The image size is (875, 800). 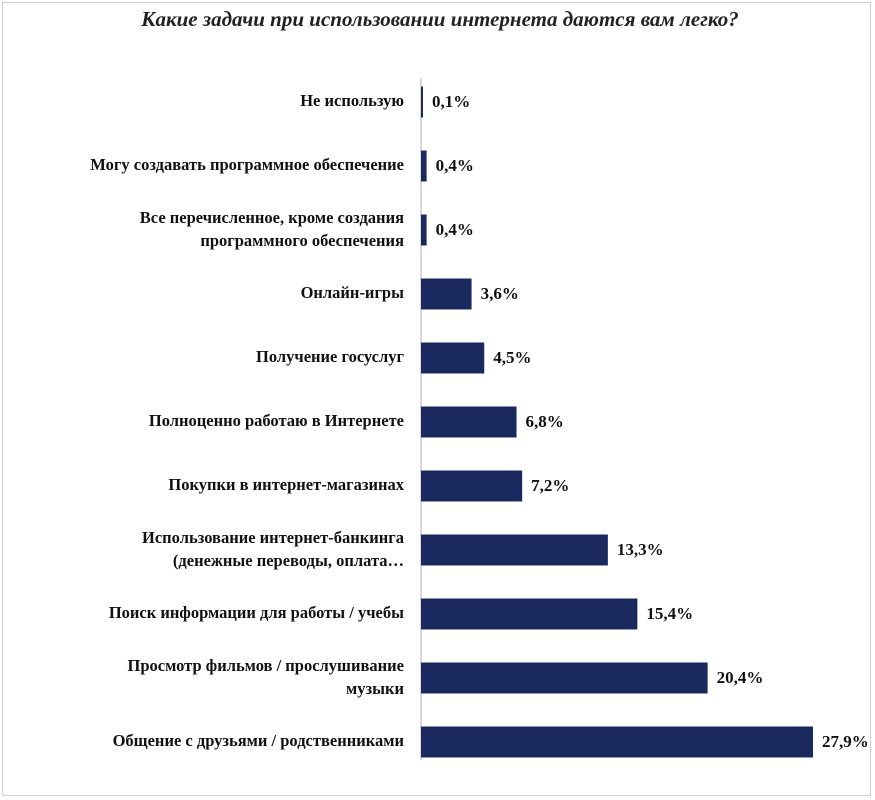 I want to click on data-label: 15,4%, so click(x=669, y=613).